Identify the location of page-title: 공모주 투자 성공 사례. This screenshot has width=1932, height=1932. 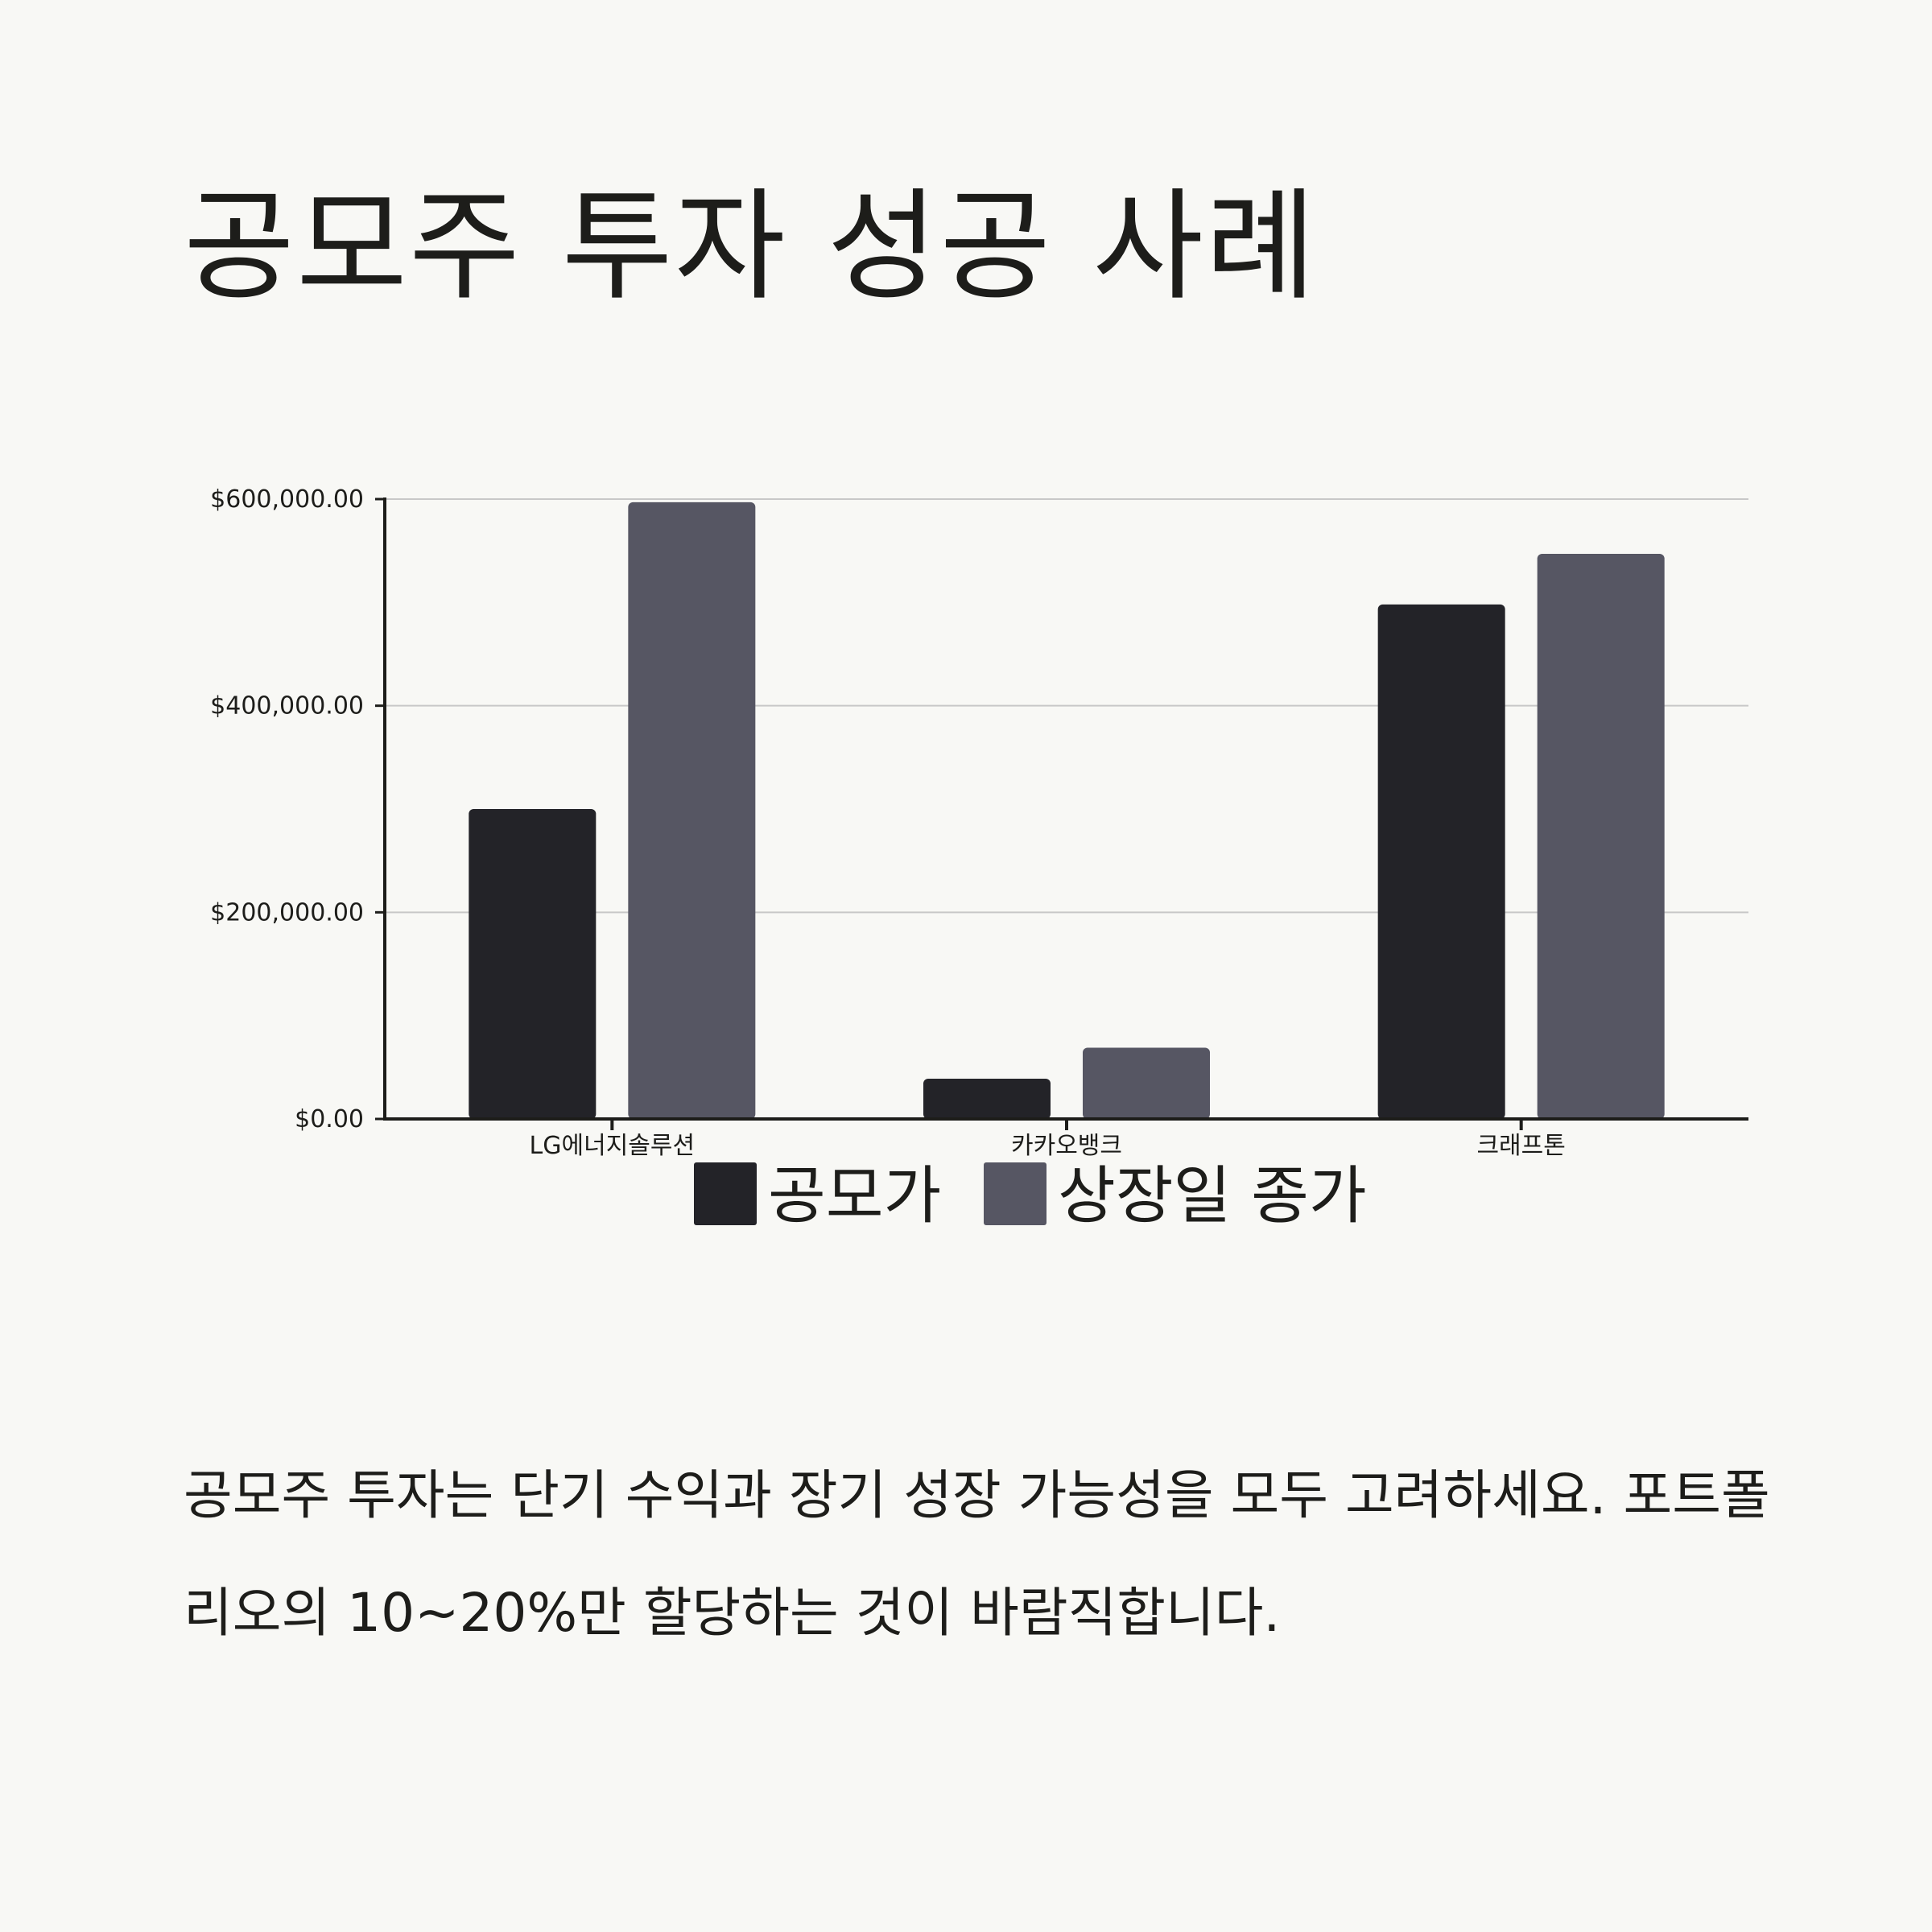
(751, 247).